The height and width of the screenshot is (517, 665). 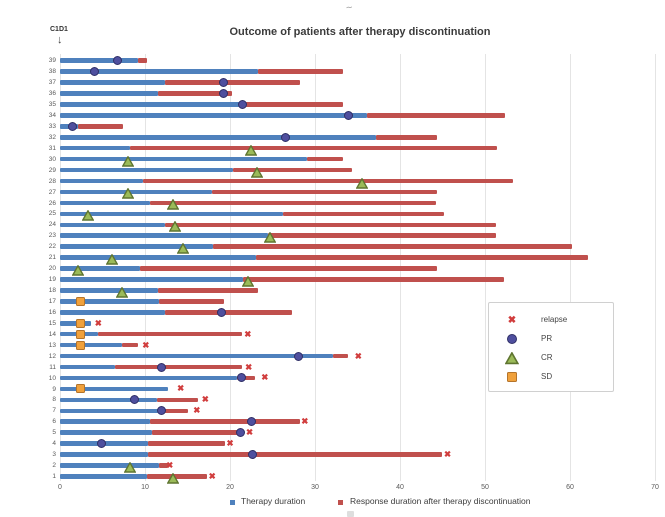 What do you see at coordinates (230, 487) in the screenshot?
I see `x-tick-label: 20` at bounding box center [230, 487].